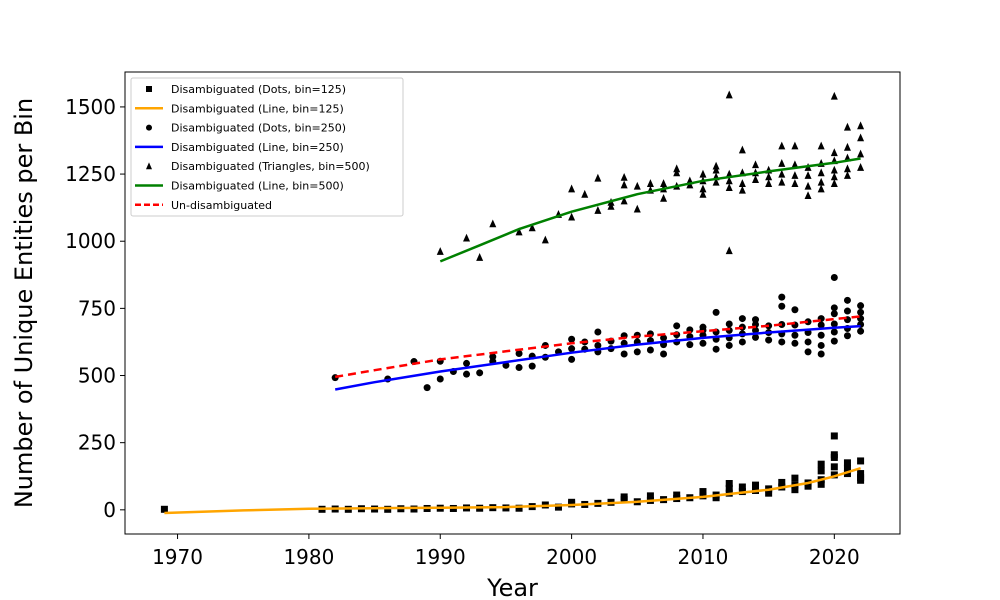  Describe the element at coordinates (270, 166) in the screenshot. I see `legend-label: Disambiguated (Triangles, bin=500)` at that location.